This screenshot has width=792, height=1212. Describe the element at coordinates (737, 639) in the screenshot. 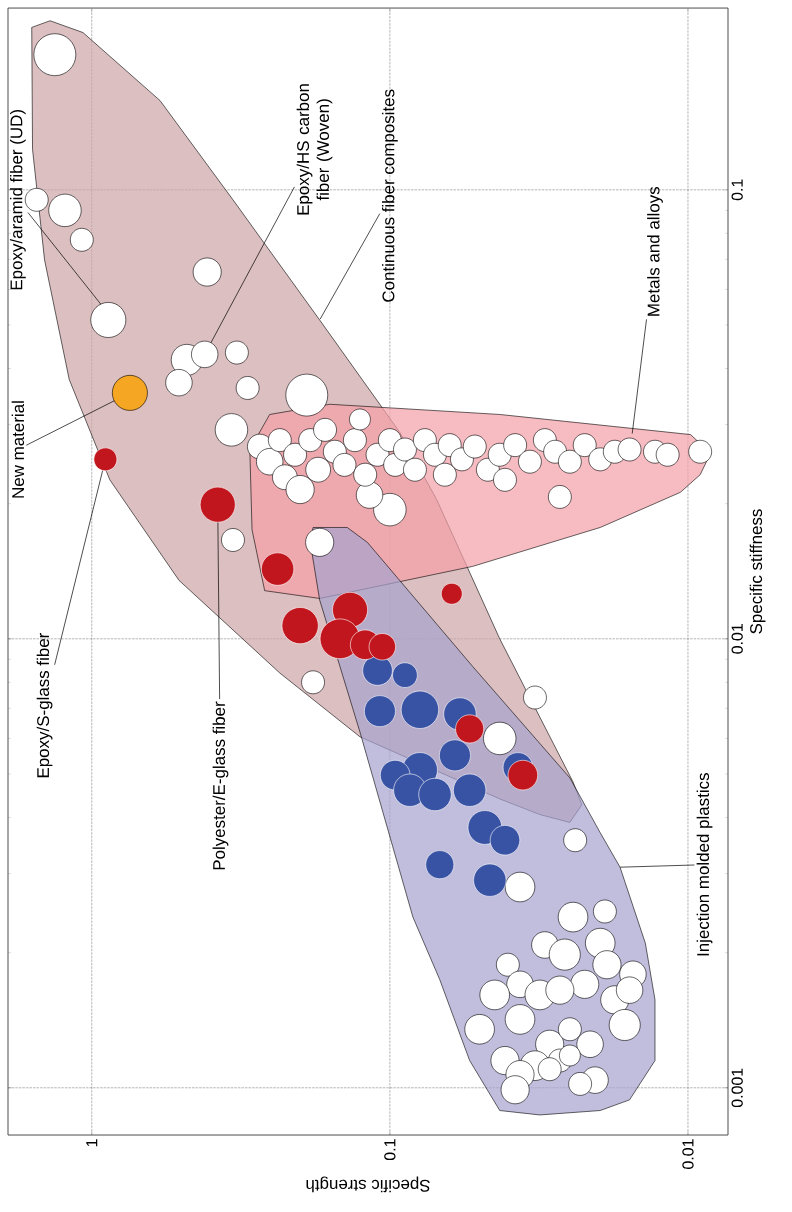

I see `y-tick-label: 0.01` at that location.